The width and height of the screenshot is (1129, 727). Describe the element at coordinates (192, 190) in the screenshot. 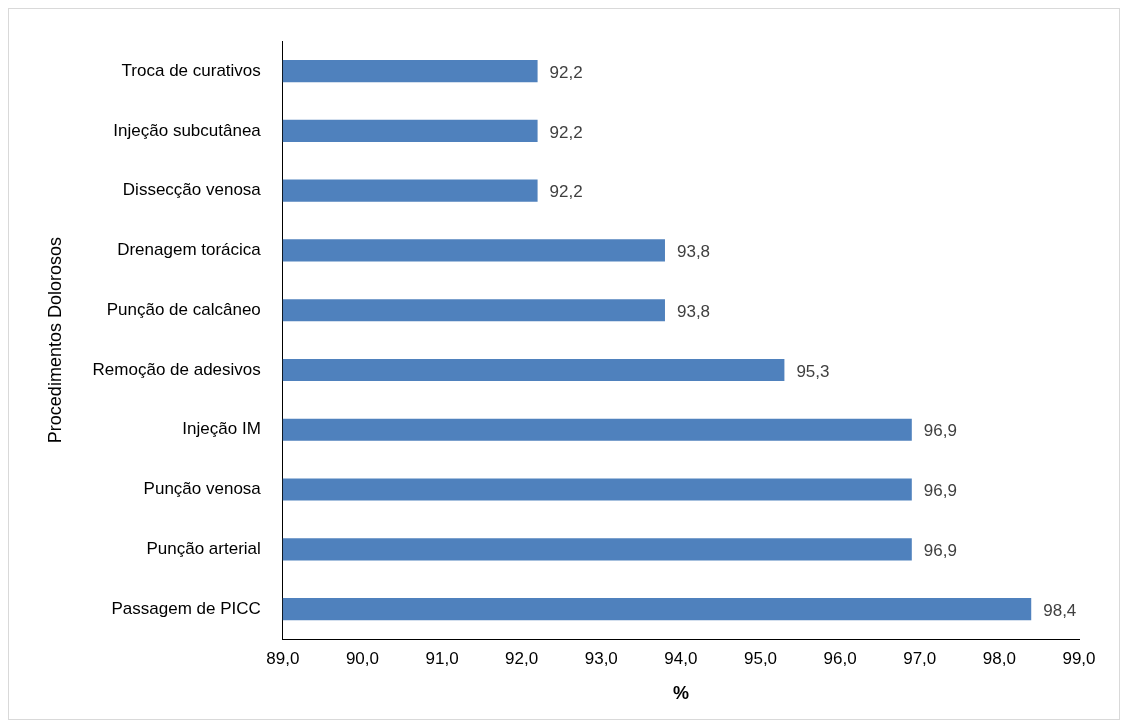

I see `y-tick-label: Dissecção venosa` at that location.